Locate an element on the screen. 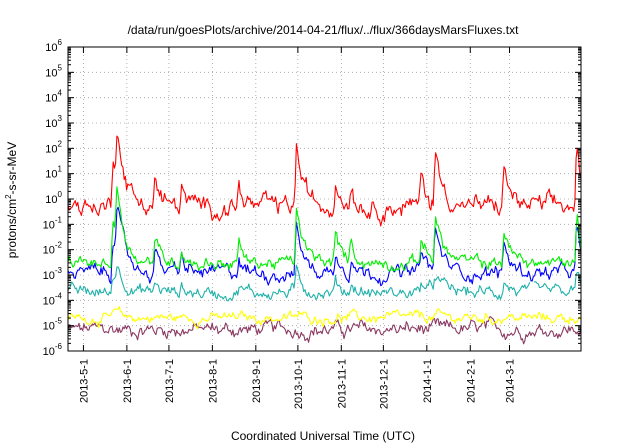 The width and height of the screenshot is (640, 448). x-tick-label: 2013-8-1 is located at coordinates (213, 381).